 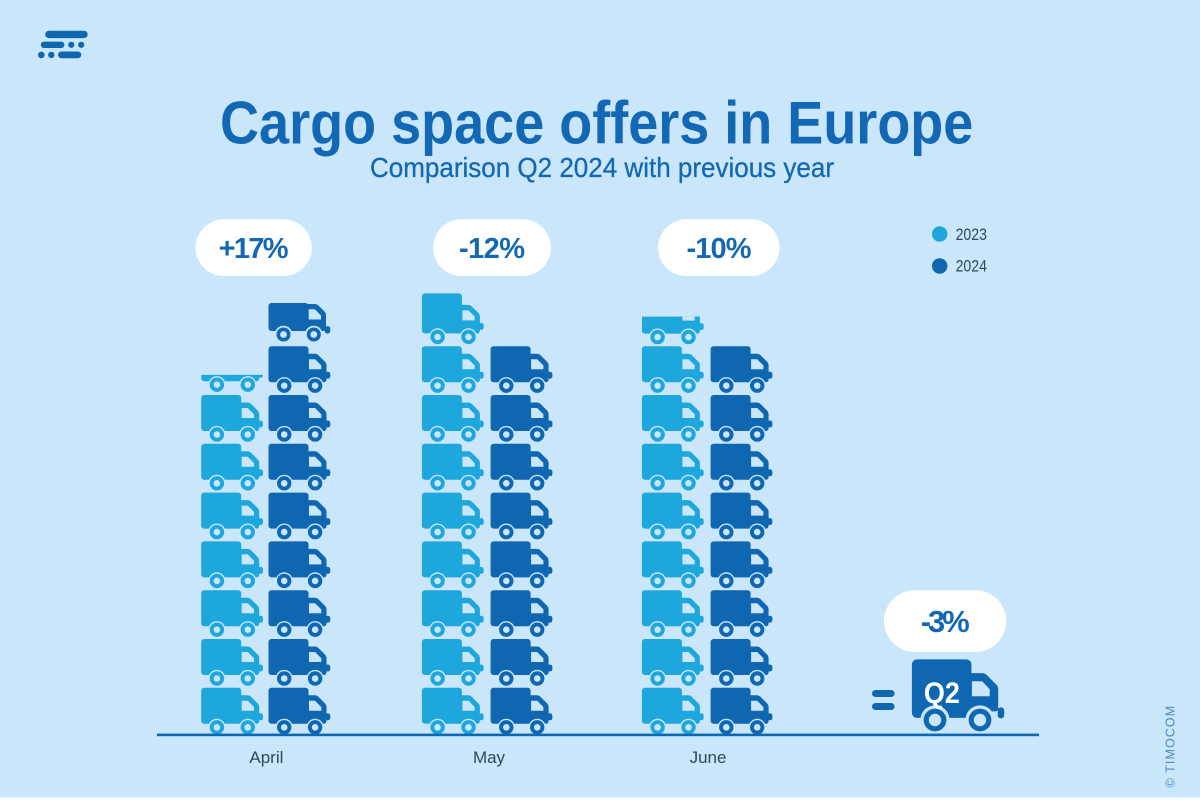 What do you see at coordinates (602, 167) in the screenshot?
I see `svg-text:Comparison Q2 2024 with previo: Comparison Q2 2024 with previous year` at bounding box center [602, 167].